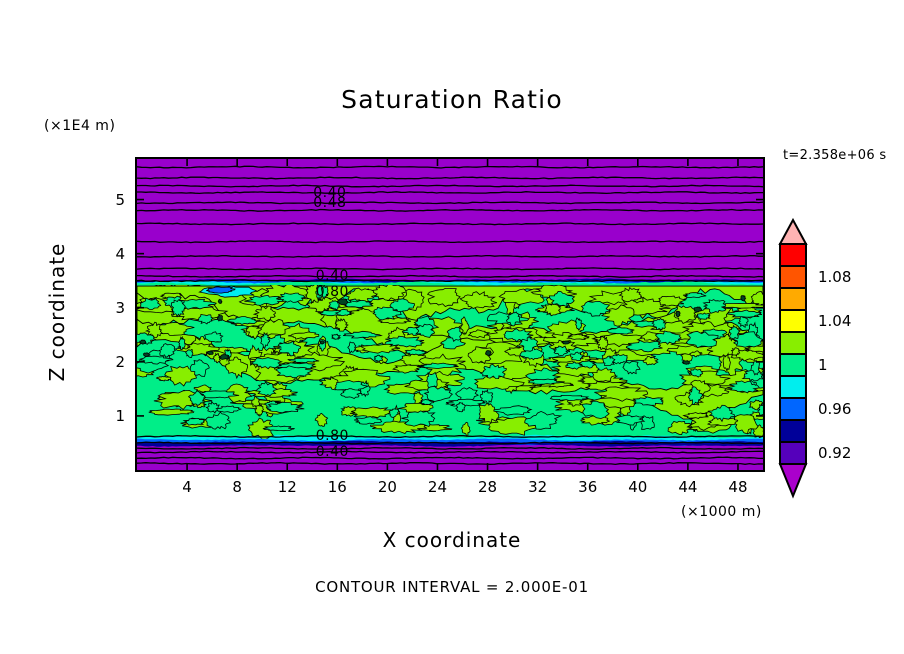 The width and height of the screenshot is (904, 654). I want to click on x-axis-units-label: (×1000 m), so click(721, 512).